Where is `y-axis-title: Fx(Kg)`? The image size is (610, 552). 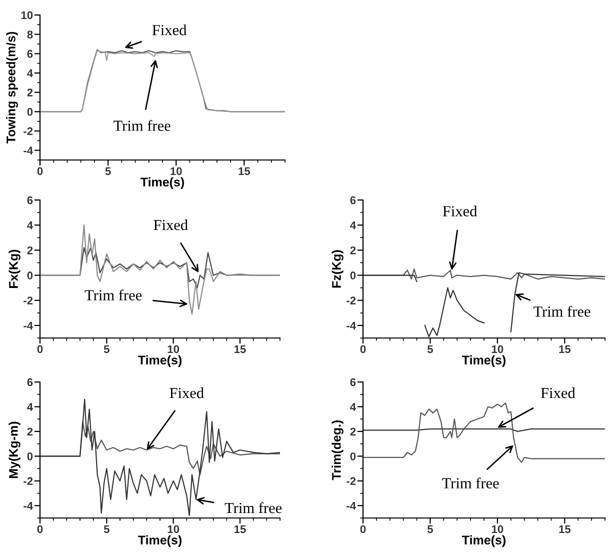
y-axis-title: Fx(Kg) is located at coordinates (14, 269).